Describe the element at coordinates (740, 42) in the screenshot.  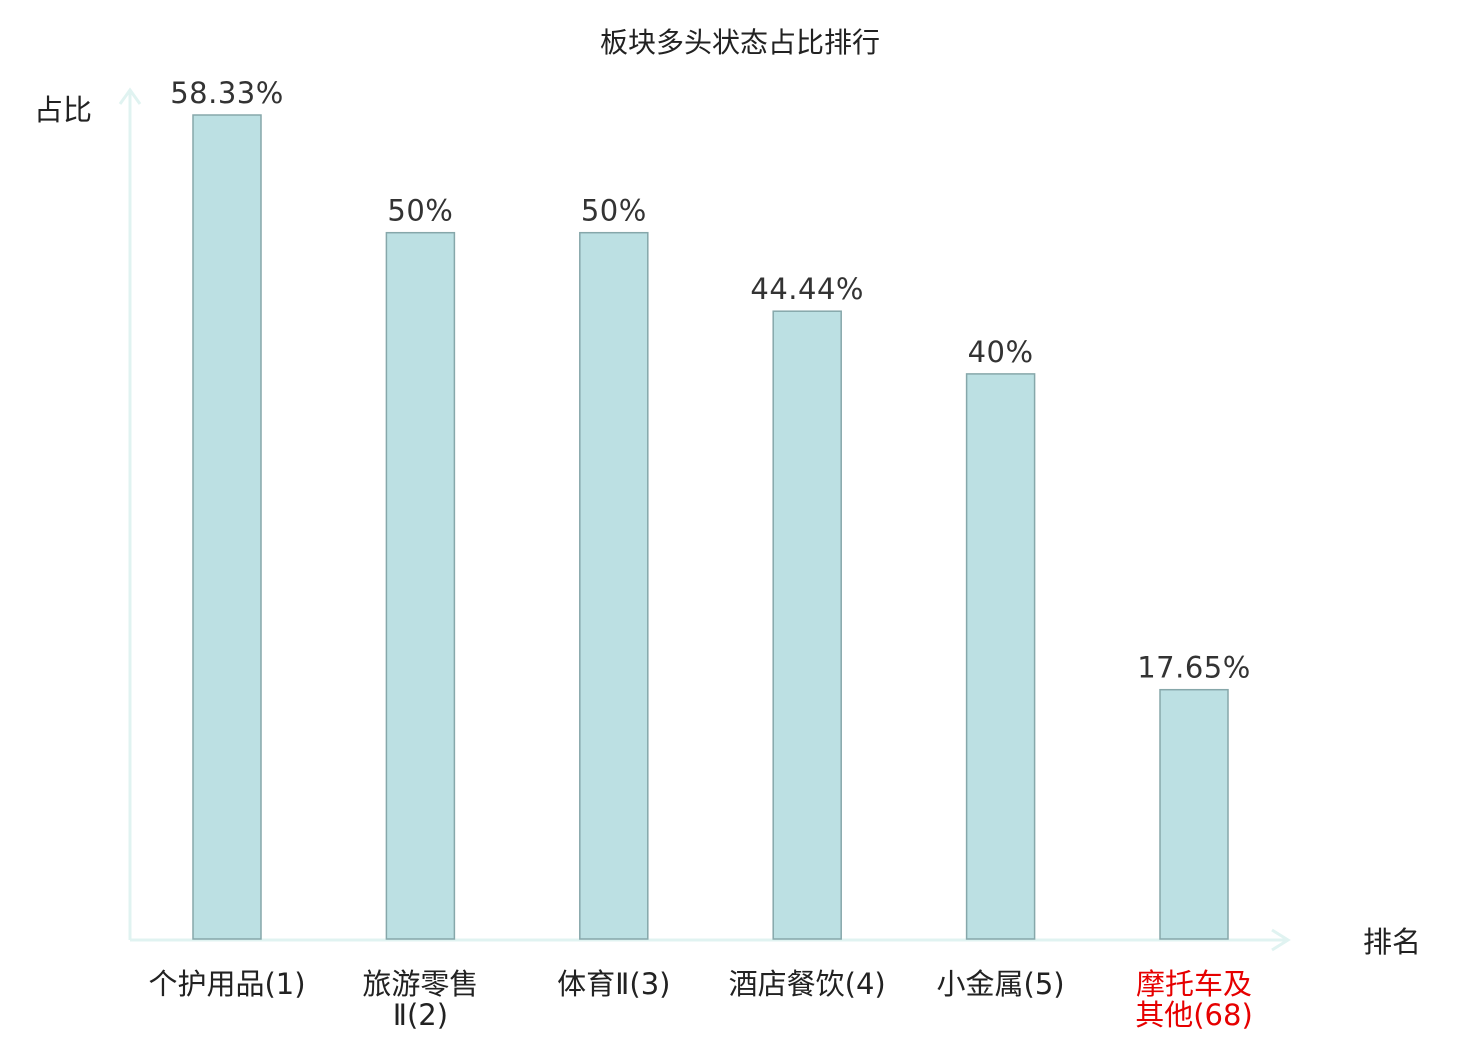
I see `chart-title: 板块多头状态占比排行` at that location.